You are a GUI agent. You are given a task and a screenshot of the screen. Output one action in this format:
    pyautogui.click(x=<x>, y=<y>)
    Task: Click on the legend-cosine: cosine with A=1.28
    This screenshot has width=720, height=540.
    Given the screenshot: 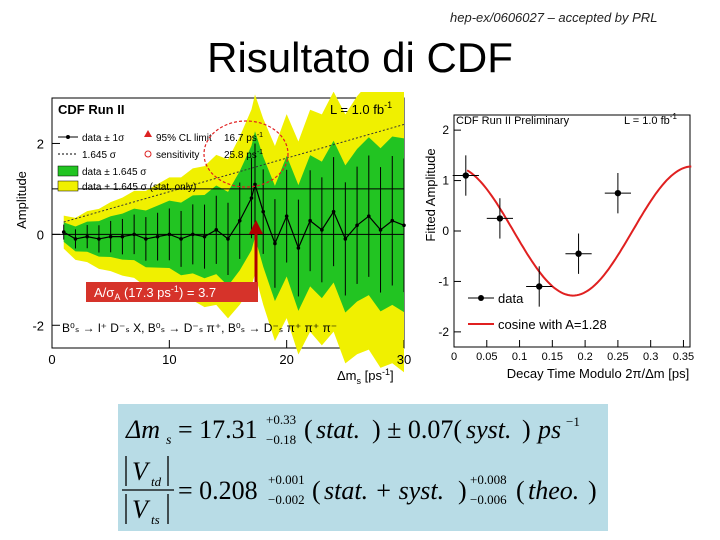 What is the action you would take?
    pyautogui.click(x=552, y=324)
    